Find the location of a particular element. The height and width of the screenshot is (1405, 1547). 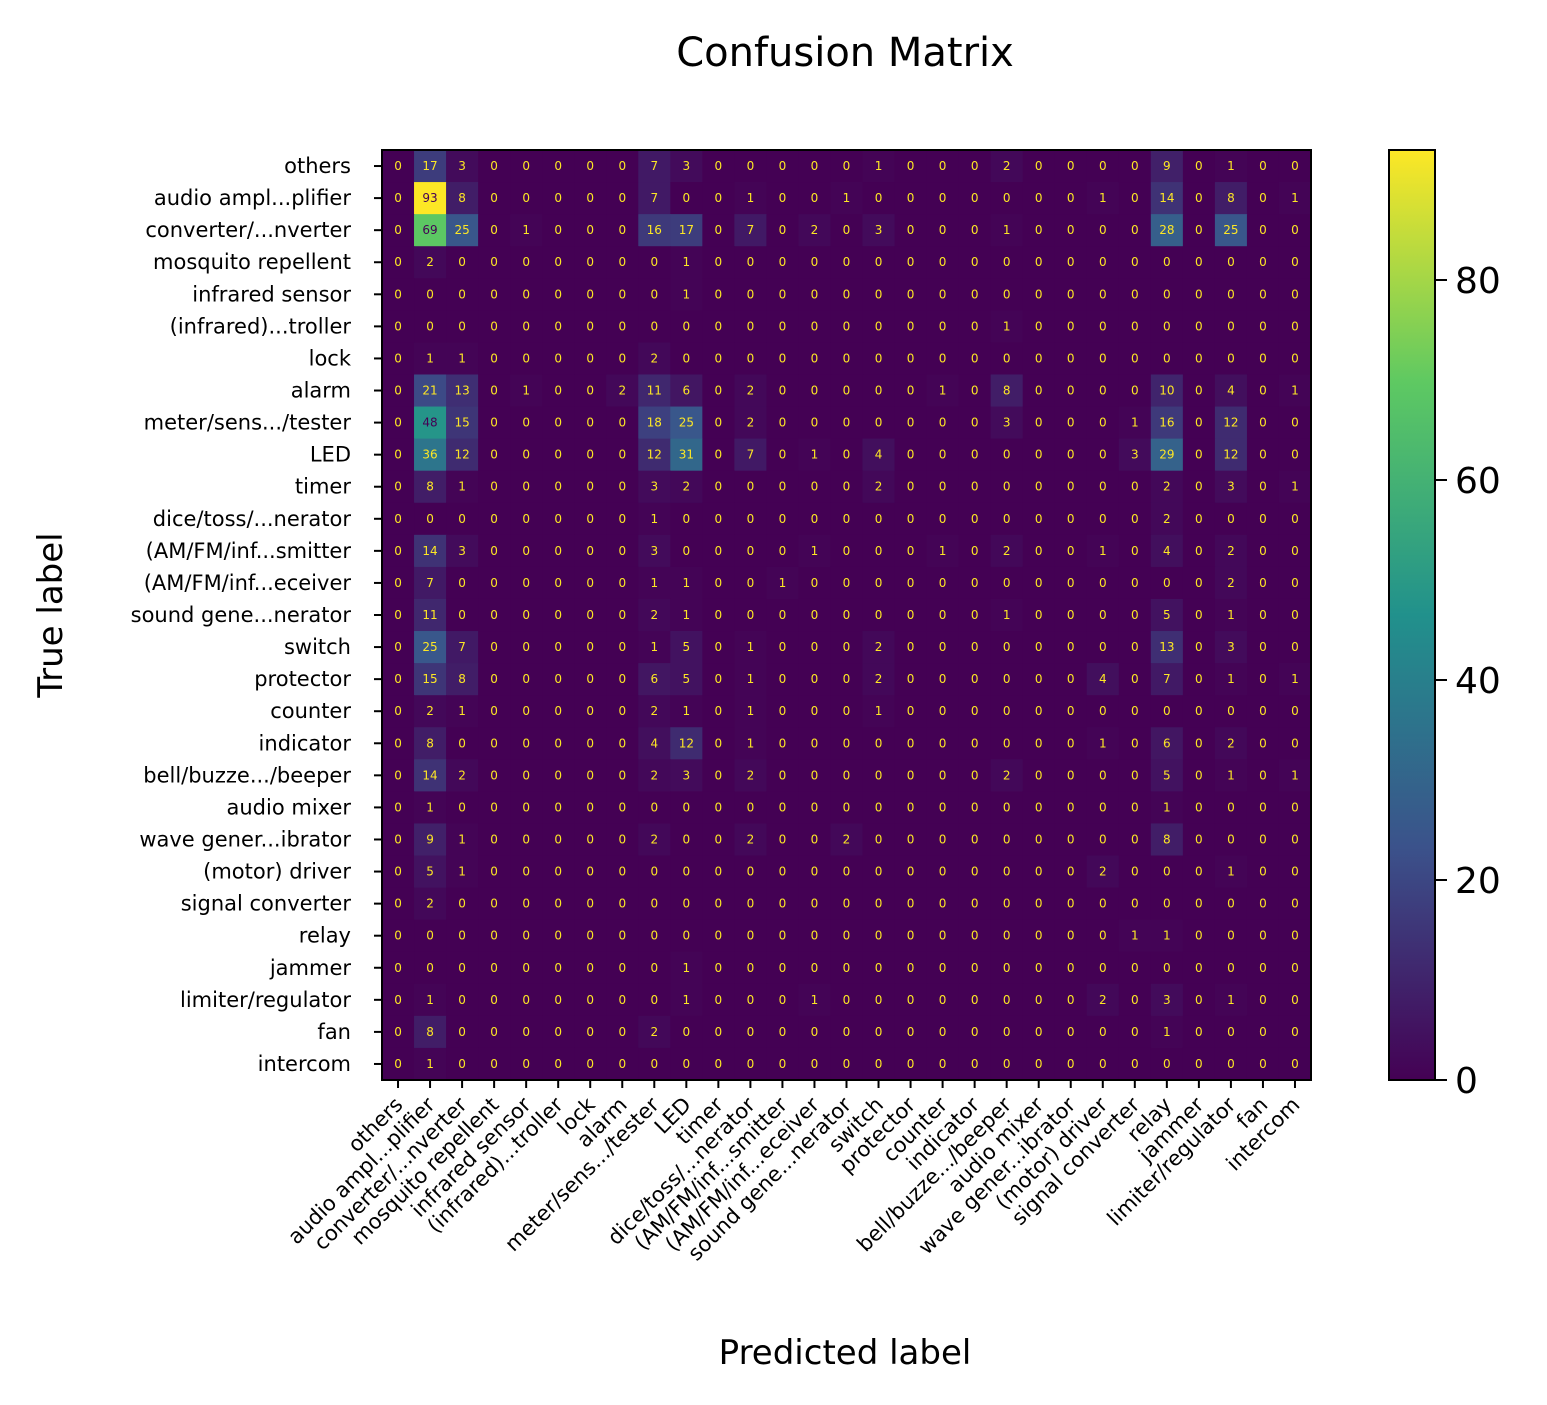

y-tick-label: wave gener...ibrator is located at coordinates (245, 839).